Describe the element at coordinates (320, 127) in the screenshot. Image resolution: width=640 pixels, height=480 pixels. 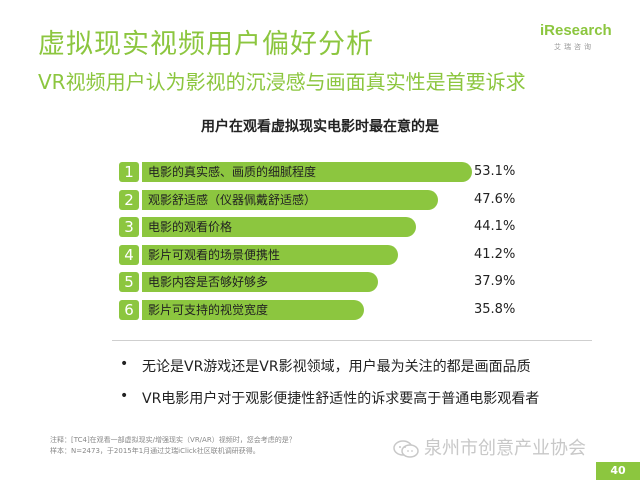
I see `chart-title: 用户在观看虚拟现实电影时最在意的是` at that location.